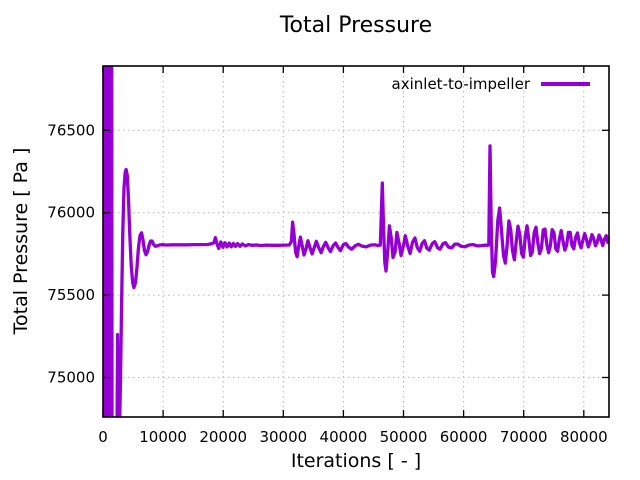 The height and width of the screenshot is (480, 640). Describe the element at coordinates (103, 437) in the screenshot. I see `svg-text: 0` at that location.